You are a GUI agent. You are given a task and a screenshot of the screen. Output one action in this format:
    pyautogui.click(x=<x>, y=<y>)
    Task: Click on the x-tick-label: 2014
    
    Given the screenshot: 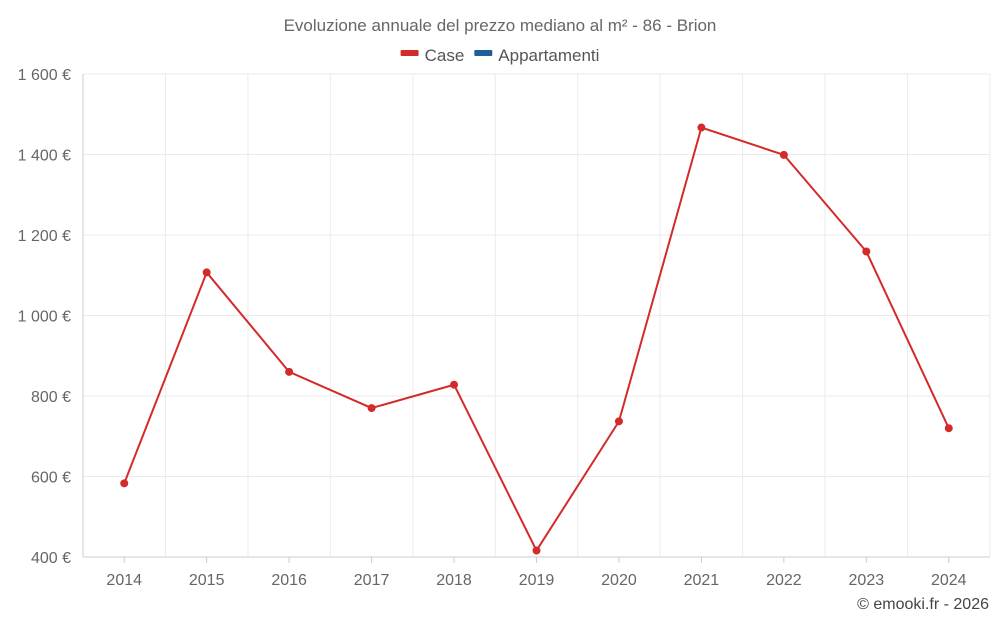 What is the action you would take?
    pyautogui.click(x=124, y=580)
    